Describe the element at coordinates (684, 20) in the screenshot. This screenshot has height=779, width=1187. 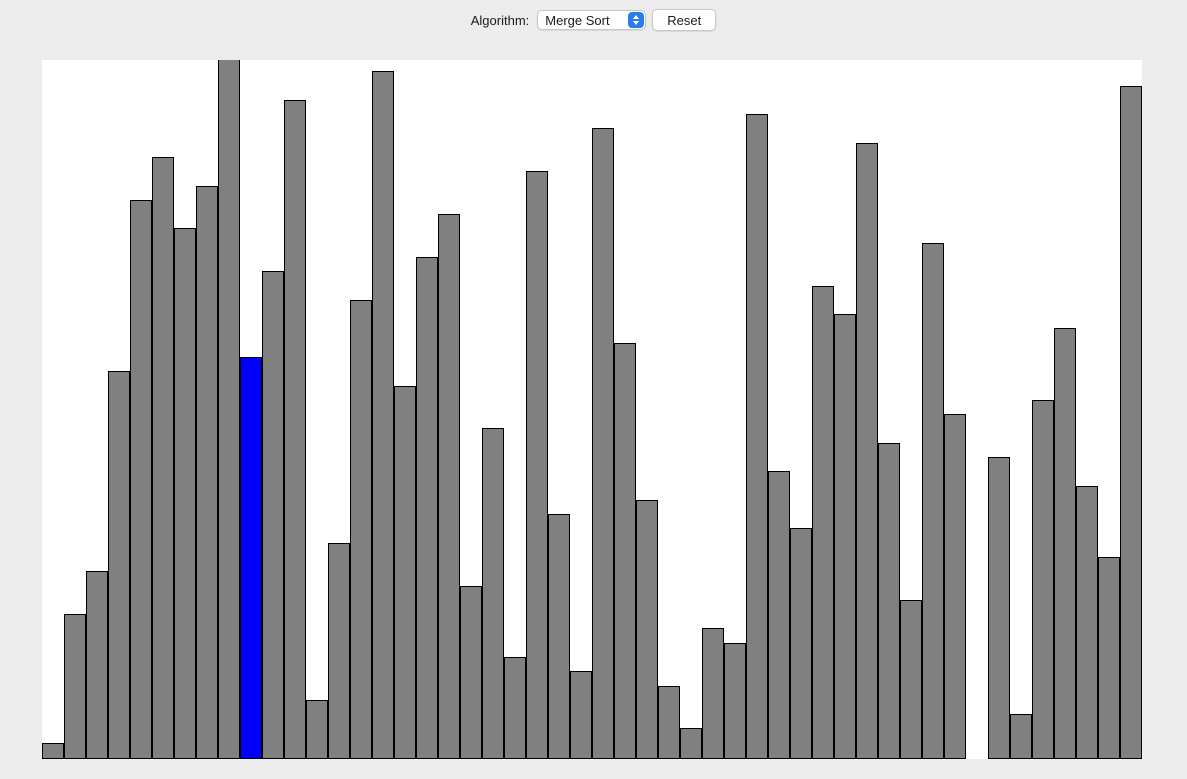
I see `reset-button: Reset` at that location.